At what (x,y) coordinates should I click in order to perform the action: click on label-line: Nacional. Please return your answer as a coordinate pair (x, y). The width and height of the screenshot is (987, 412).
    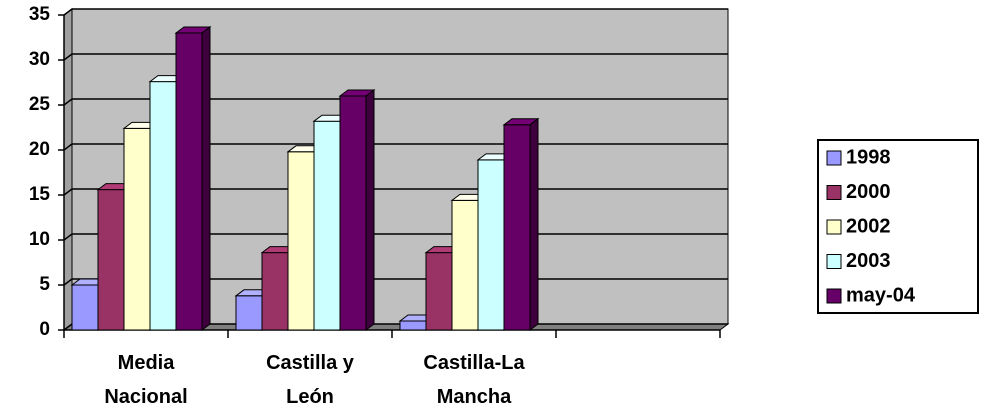
    Looking at the image, I should click on (145, 397).